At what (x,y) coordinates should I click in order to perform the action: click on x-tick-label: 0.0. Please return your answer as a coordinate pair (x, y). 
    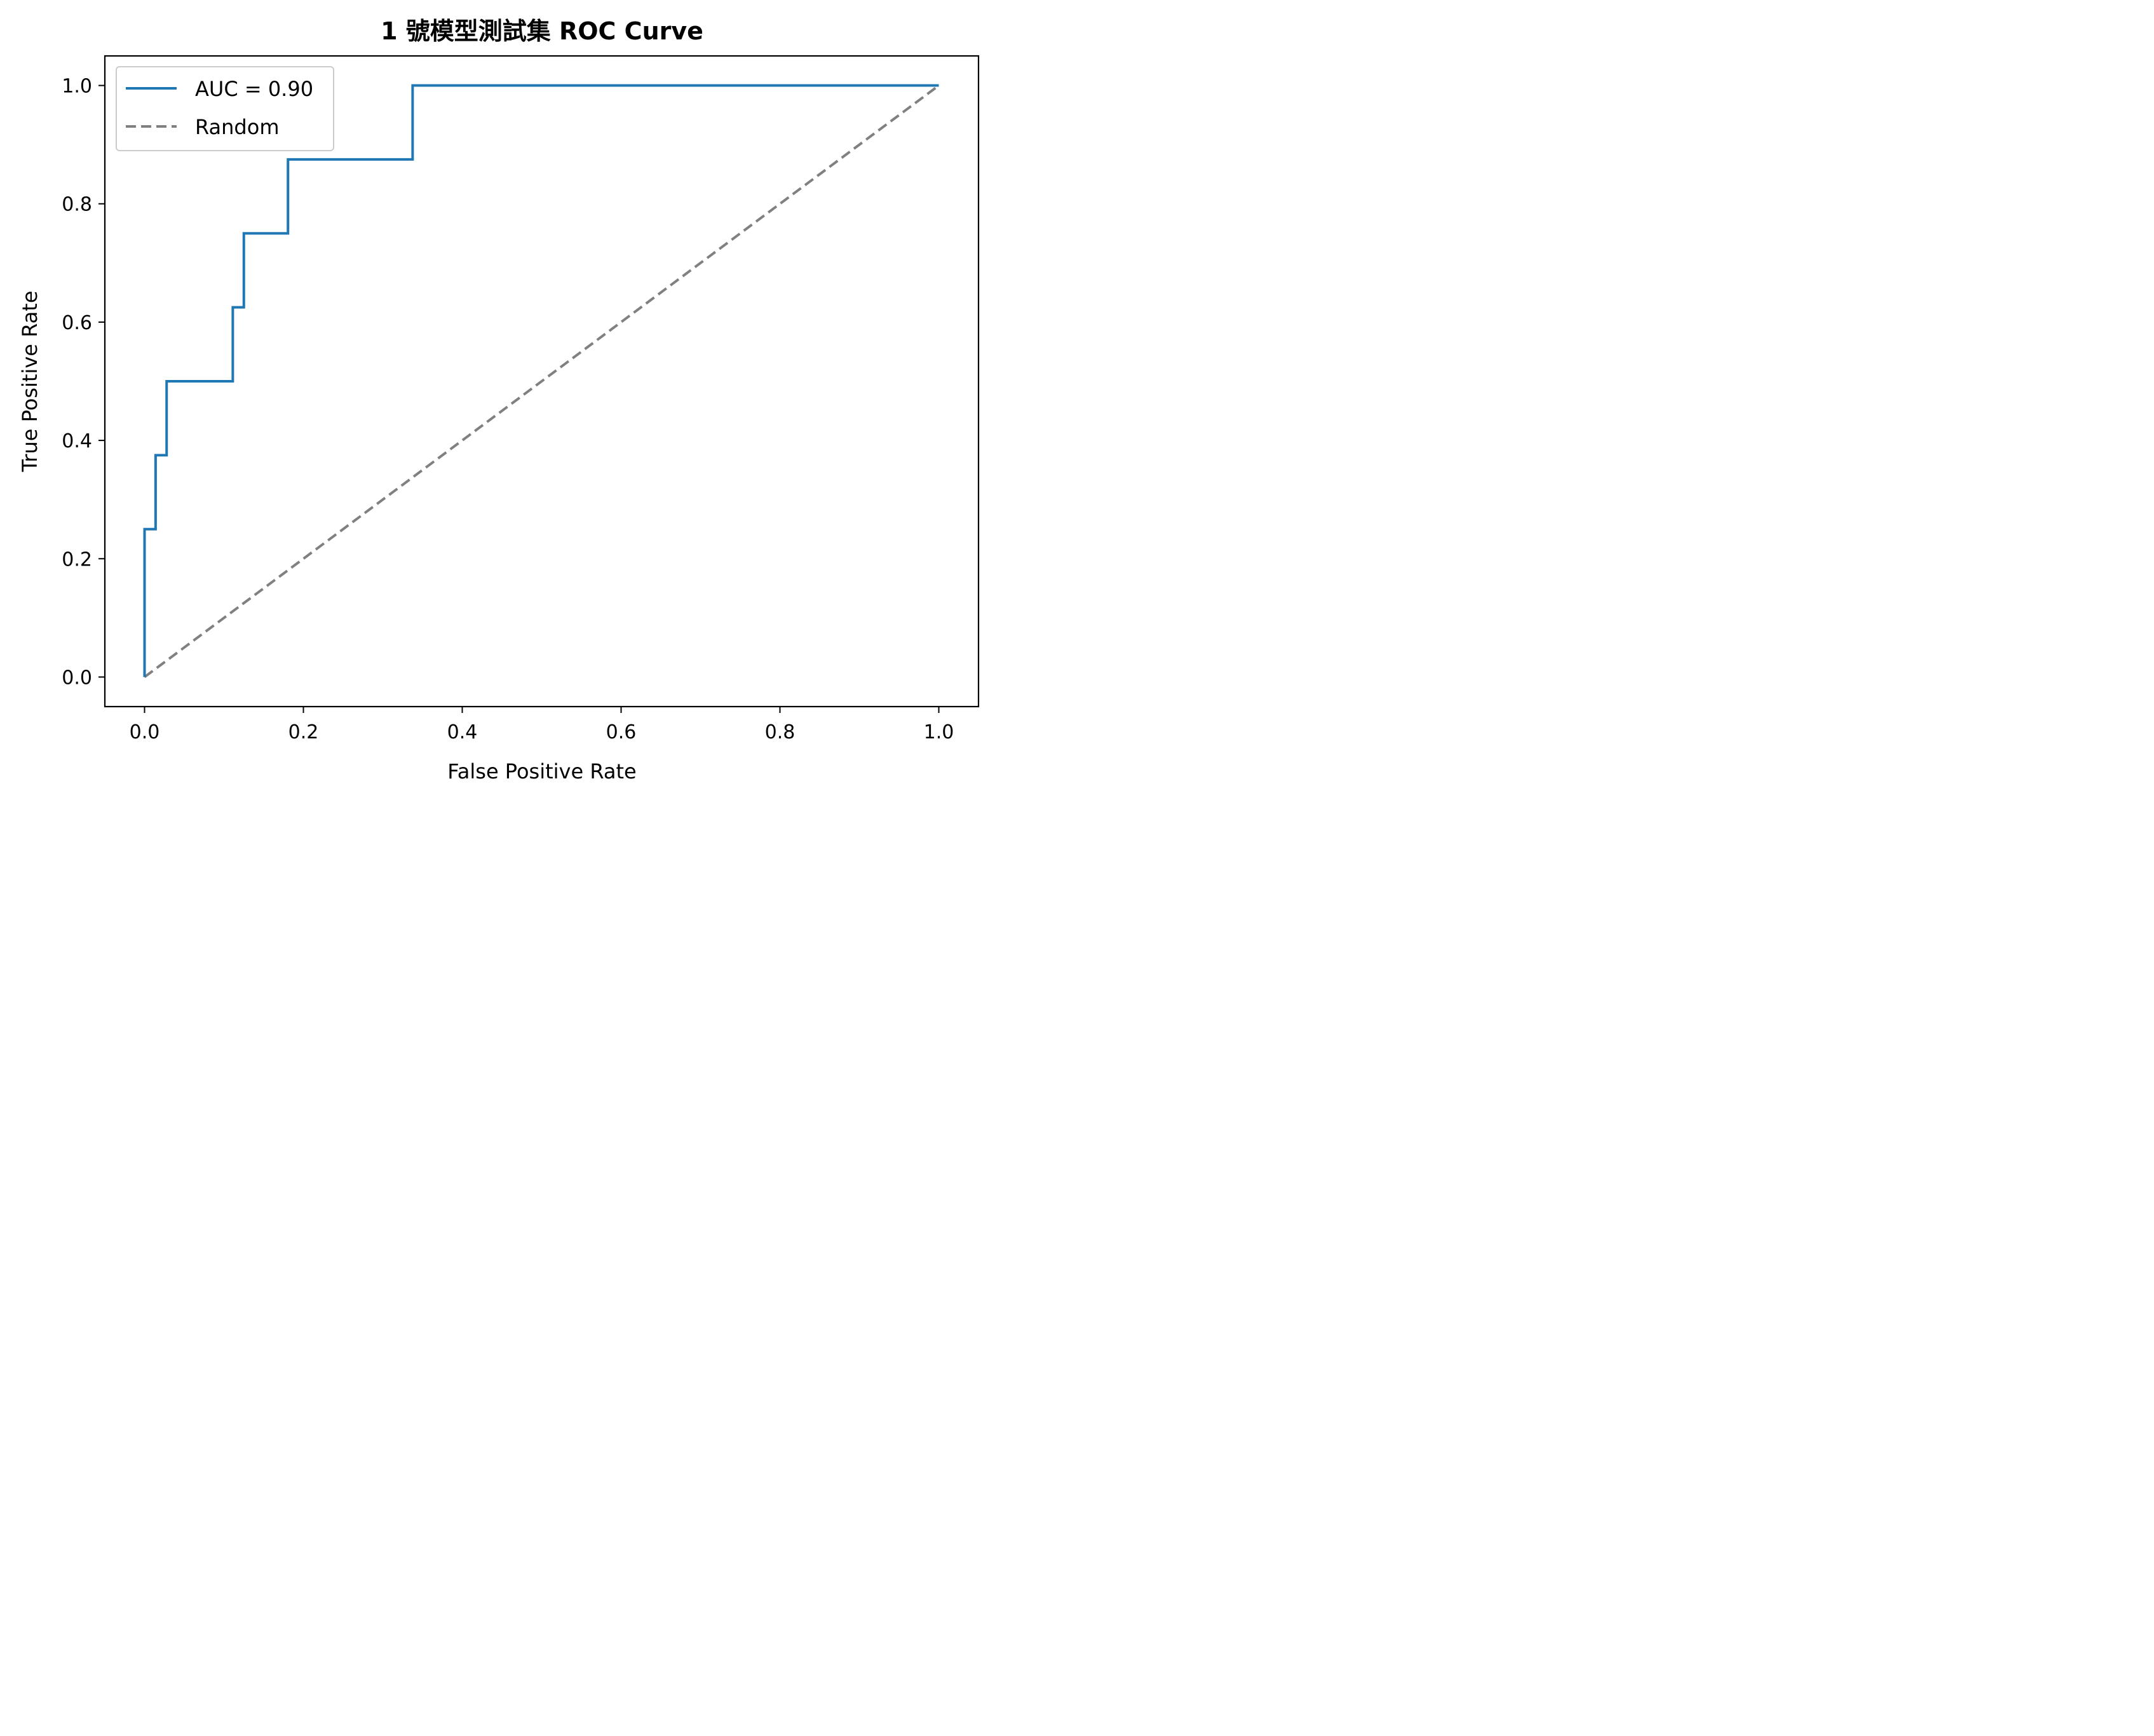
    Looking at the image, I should click on (145, 732).